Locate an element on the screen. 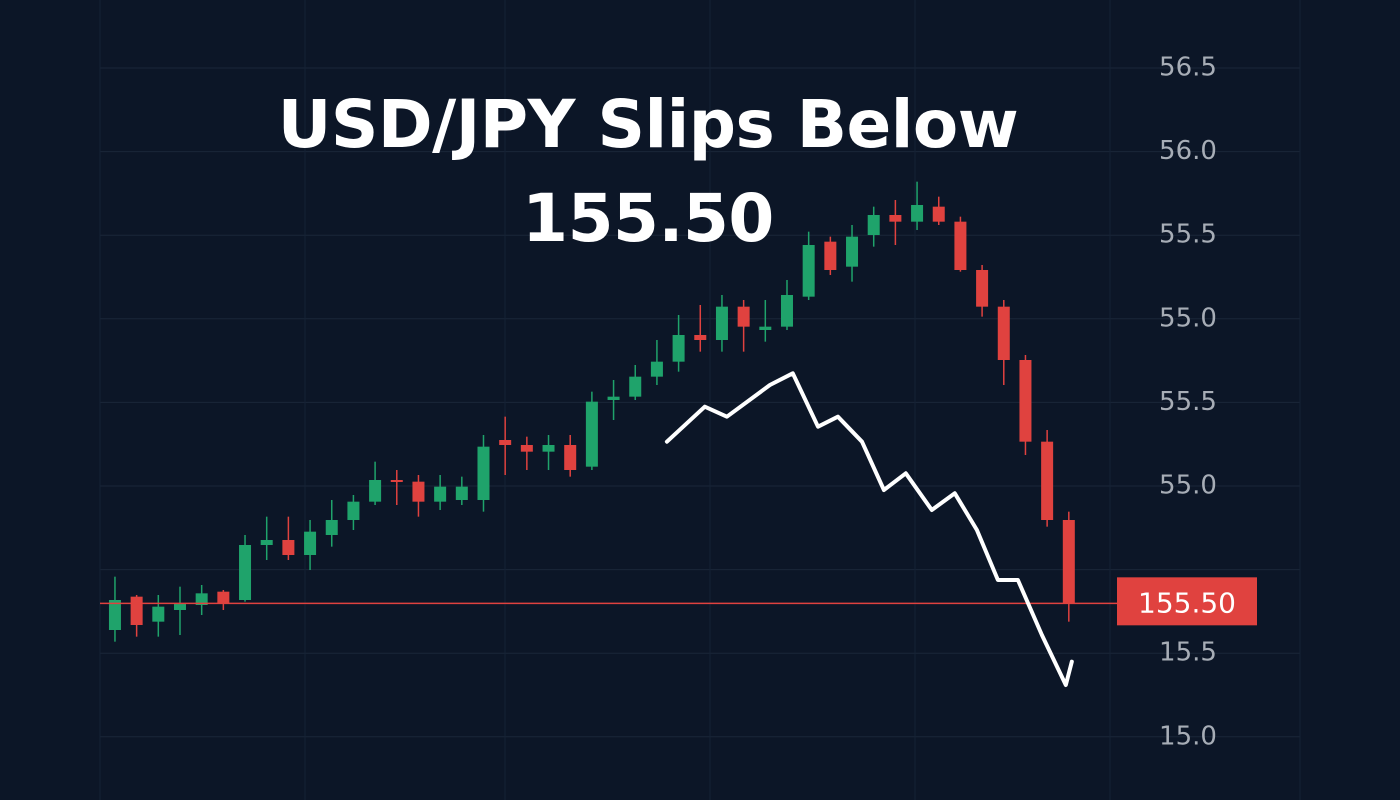 This screenshot has width=1400, height=800. trend-line is located at coordinates (869, 529).